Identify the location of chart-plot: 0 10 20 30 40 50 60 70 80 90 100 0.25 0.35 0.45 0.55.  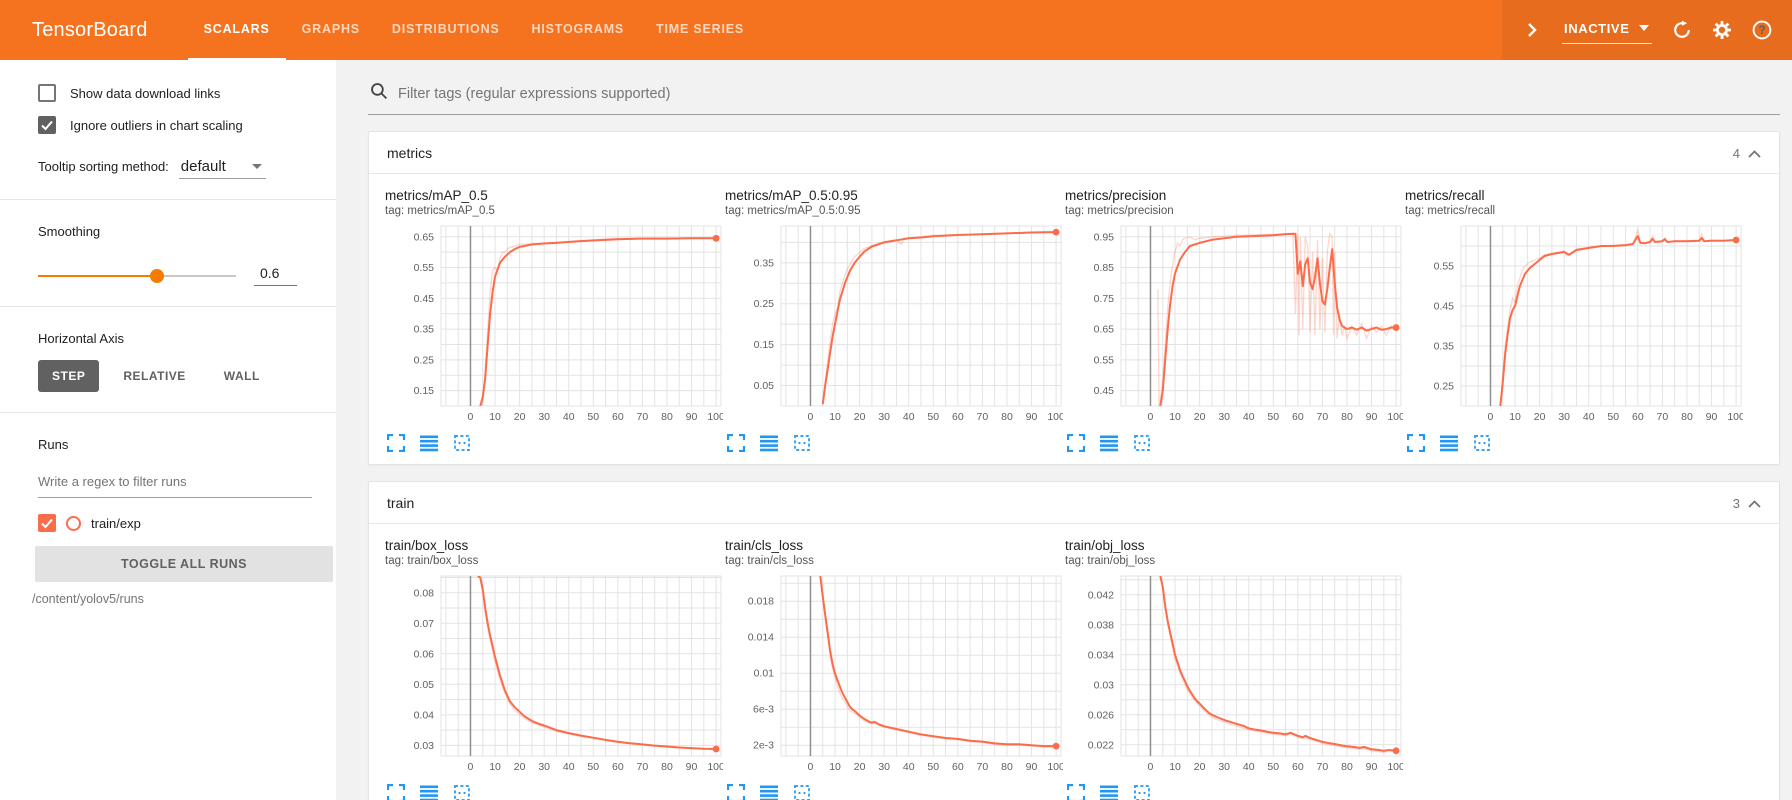
(1575, 323).